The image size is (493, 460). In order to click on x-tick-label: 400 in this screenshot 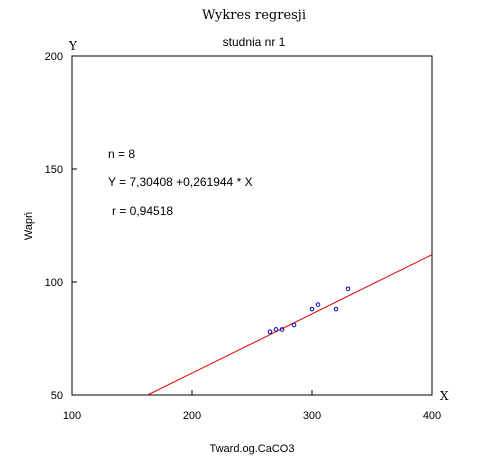, I will do `click(432, 416)`.